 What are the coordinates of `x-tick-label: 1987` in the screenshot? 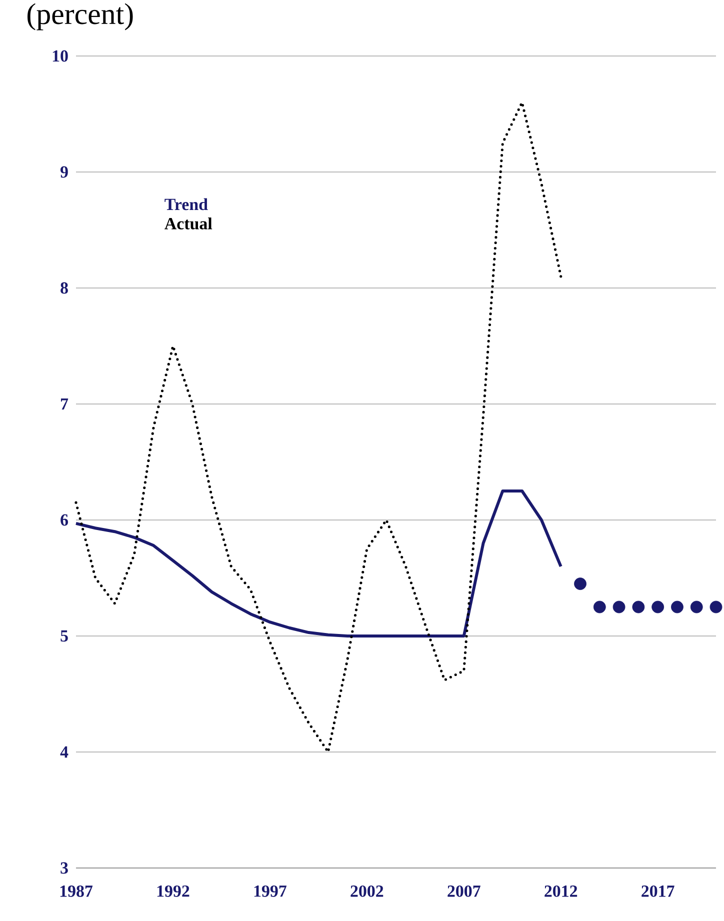 It's located at (76, 891).